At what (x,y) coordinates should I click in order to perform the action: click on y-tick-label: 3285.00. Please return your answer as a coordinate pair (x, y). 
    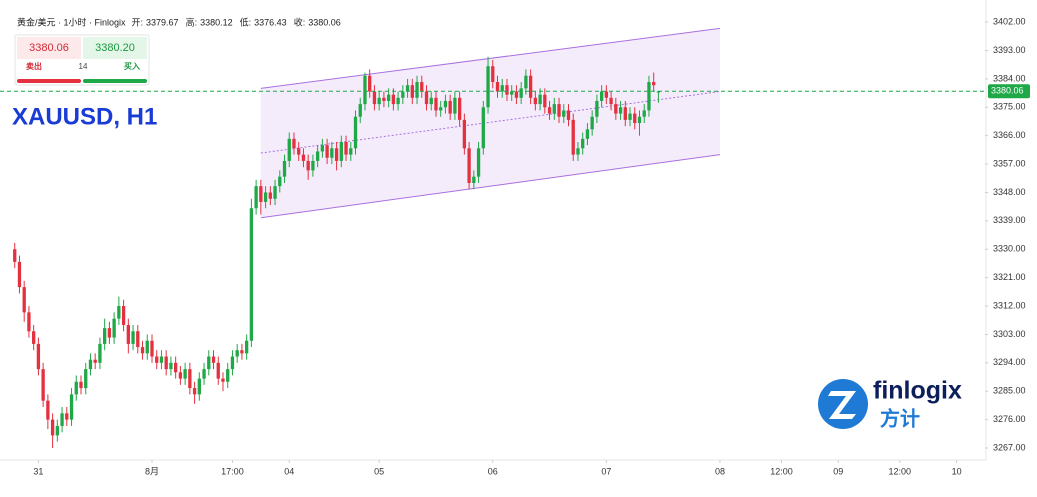
    Looking at the image, I should click on (1009, 391).